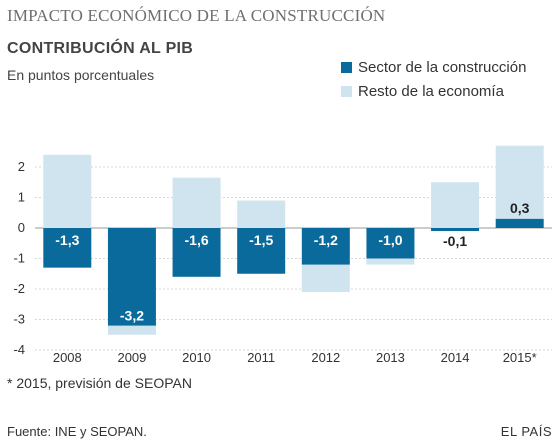 This screenshot has width=560, height=446. Describe the element at coordinates (431, 91) in the screenshot. I see `legend-label-rest: Resto de la economía` at that location.